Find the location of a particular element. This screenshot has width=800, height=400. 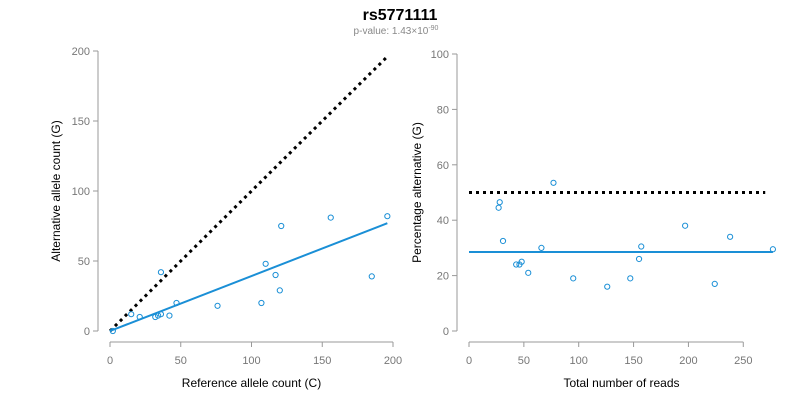

y-tick-label: 80 is located at coordinates (443, 110).